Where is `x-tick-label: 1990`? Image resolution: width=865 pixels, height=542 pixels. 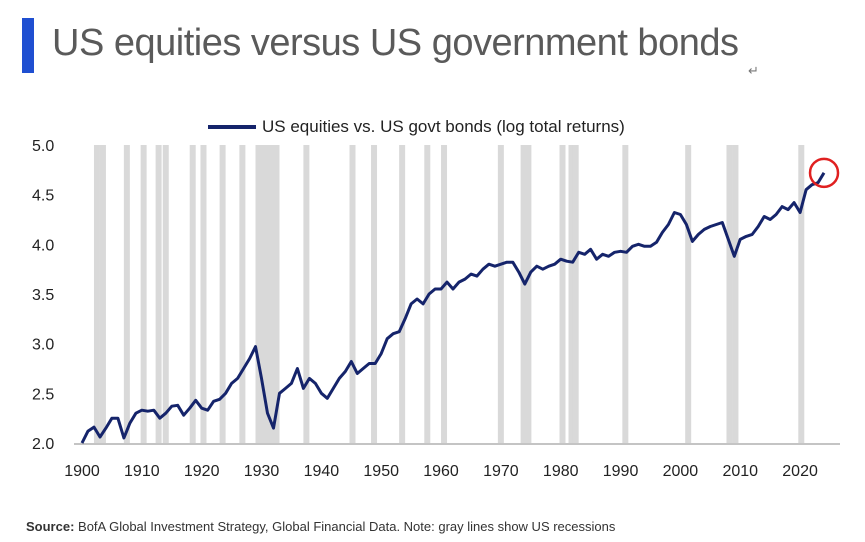 x-tick-label: 1990 is located at coordinates (621, 471).